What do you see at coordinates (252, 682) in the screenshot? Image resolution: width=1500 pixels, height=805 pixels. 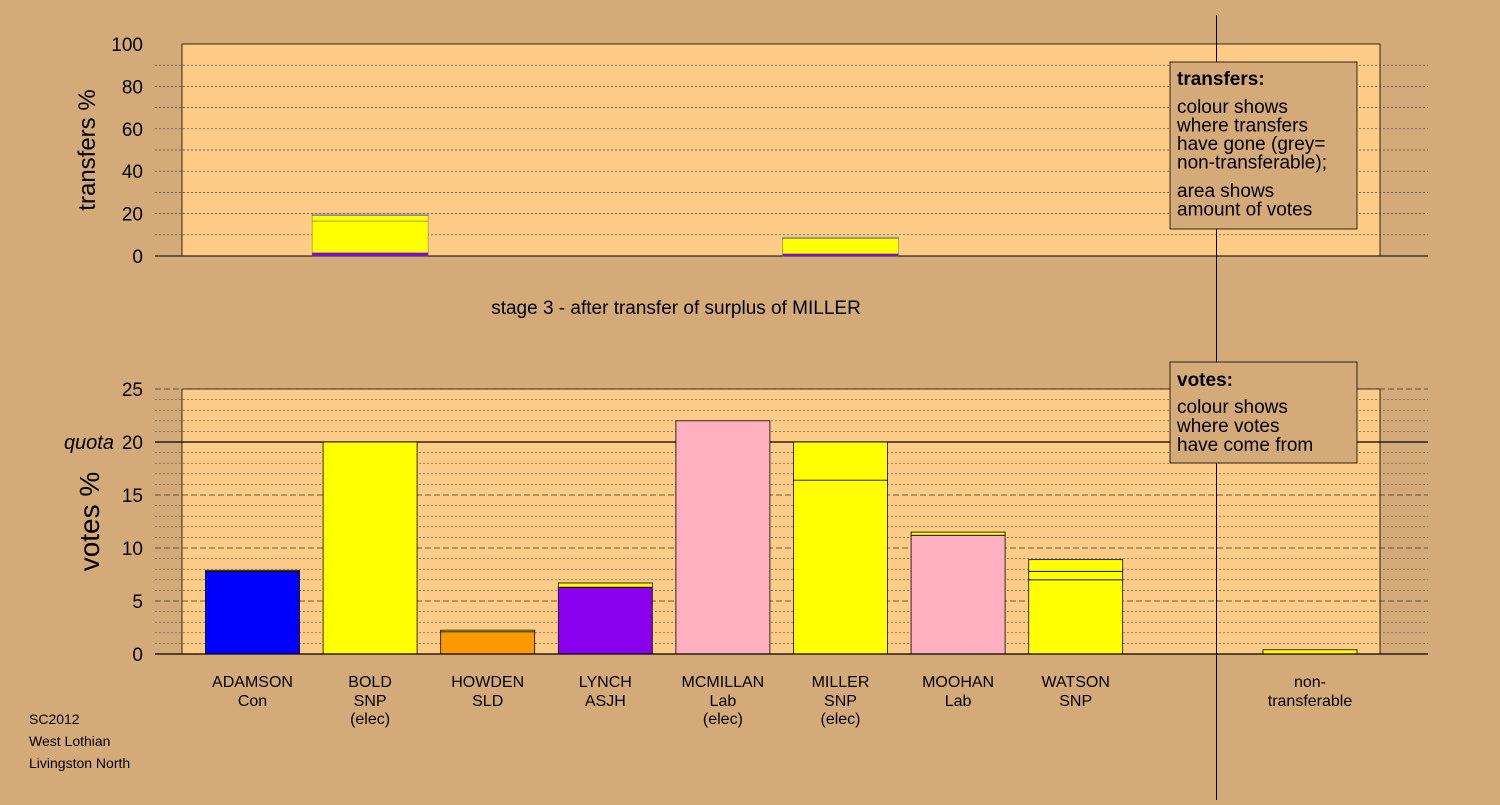 I see `candidate-name-label: ADAMSON` at bounding box center [252, 682].